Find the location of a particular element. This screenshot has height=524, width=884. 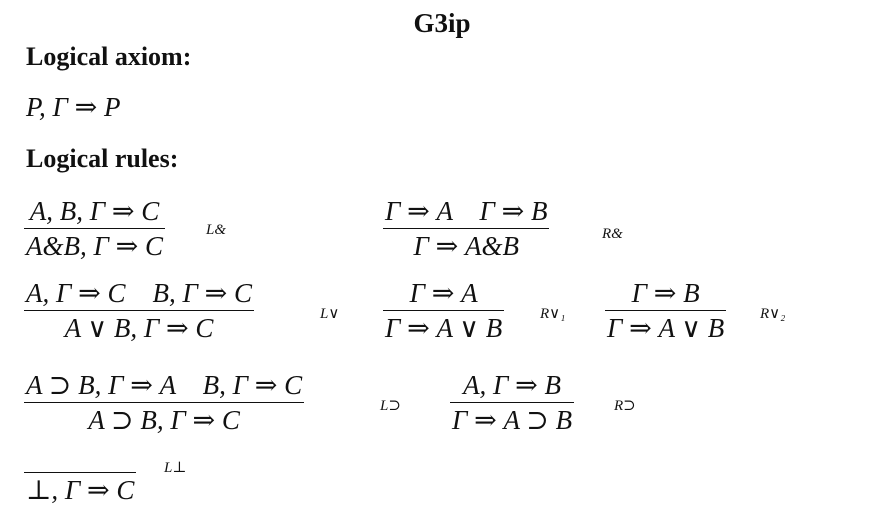

rule-conclusion: A ∨ B, Γ ⇒ C is located at coordinates (139, 328).